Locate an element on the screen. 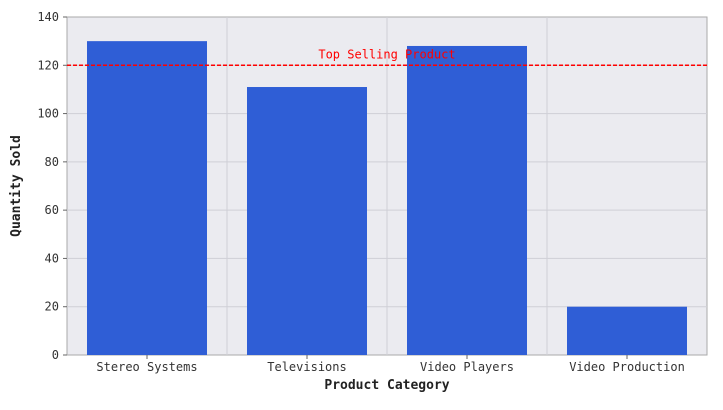 The image size is (723, 410). y-axis-ticks: 0 20 40 60 80 100 120 140 is located at coordinates (52, 186).